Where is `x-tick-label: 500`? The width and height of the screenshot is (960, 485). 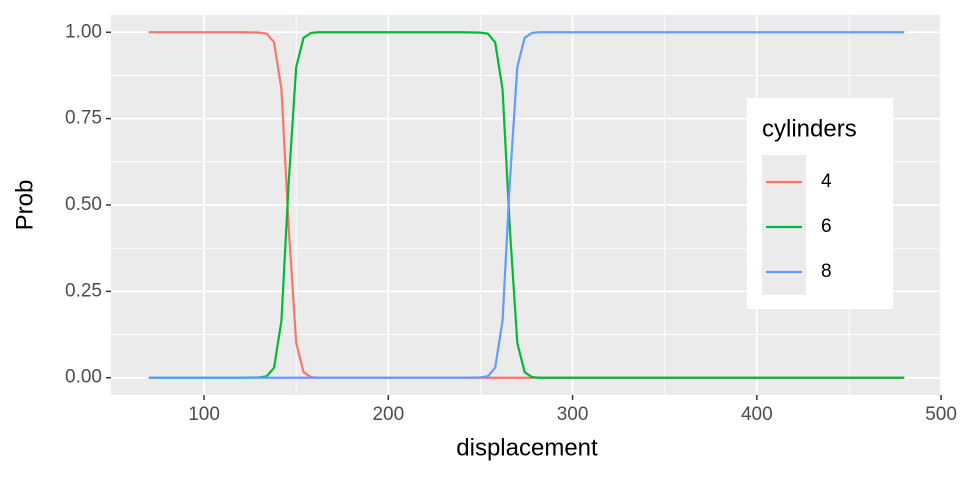
x-tick-label: 500 is located at coordinates (941, 414).